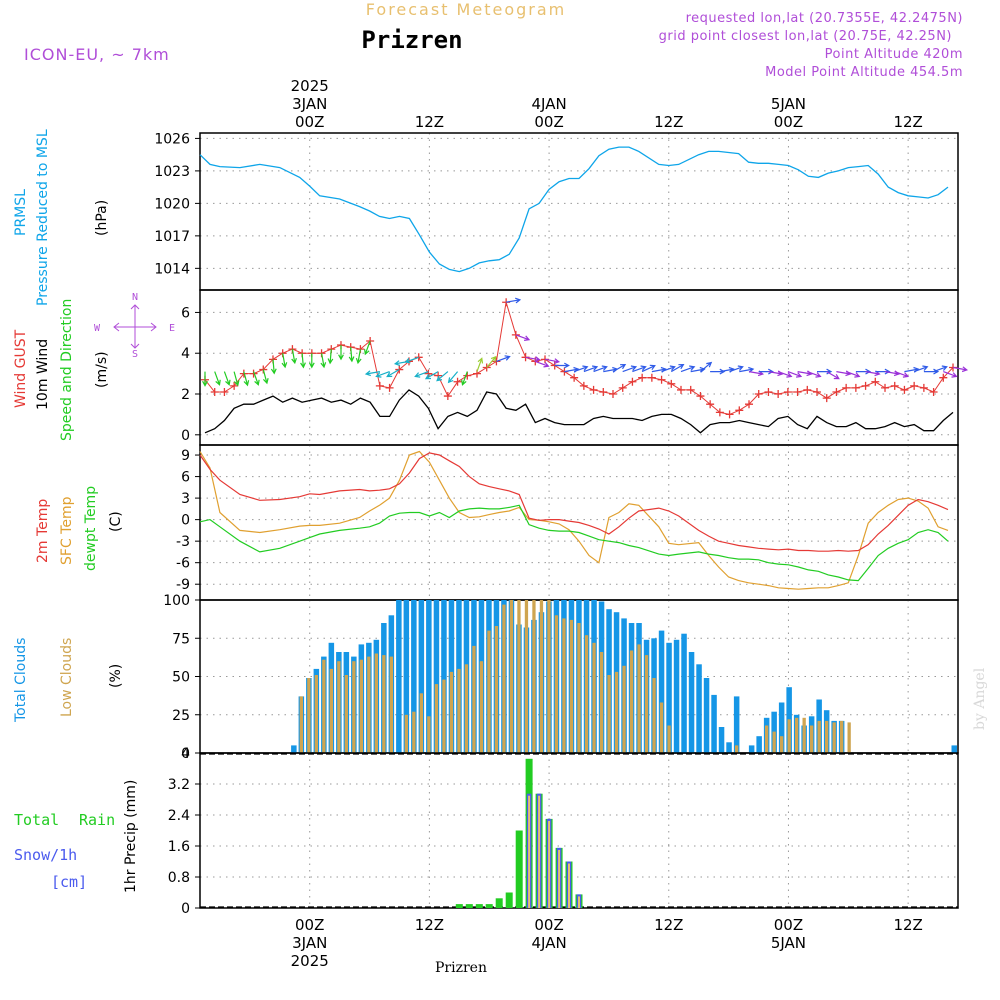 This screenshot has height=1000, width=1000. What do you see at coordinates (21, 368) in the screenshot?
I see `gust-label: Wind GUST` at bounding box center [21, 368].